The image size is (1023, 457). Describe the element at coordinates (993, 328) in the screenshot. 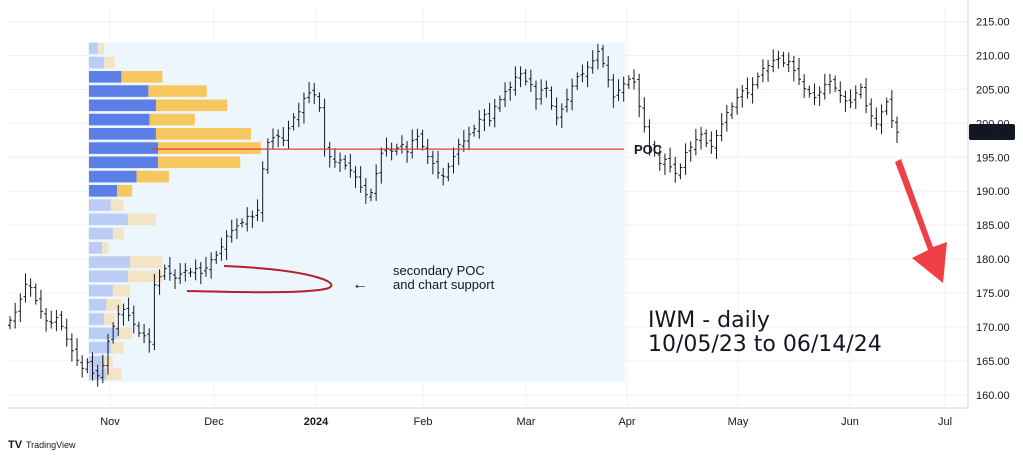

I see `price-tick-label: 170.00` at that location.